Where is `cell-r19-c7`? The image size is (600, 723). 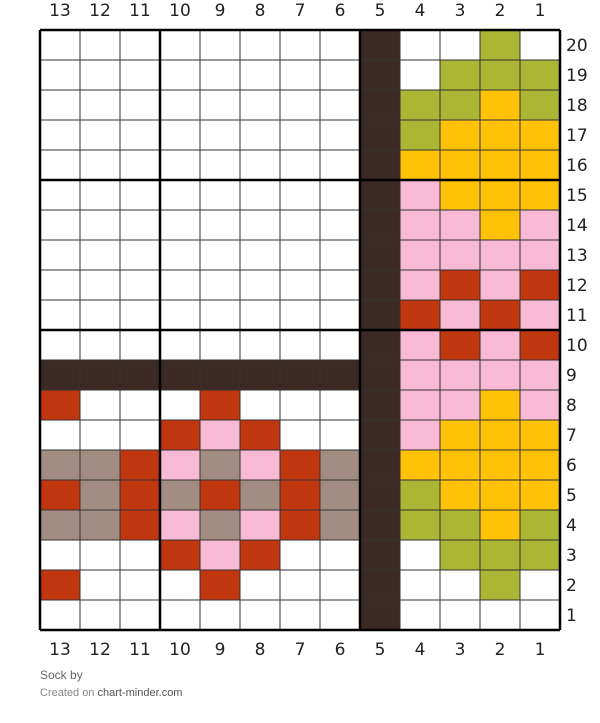 cell-r19-c7 is located at coordinates (300, 75).